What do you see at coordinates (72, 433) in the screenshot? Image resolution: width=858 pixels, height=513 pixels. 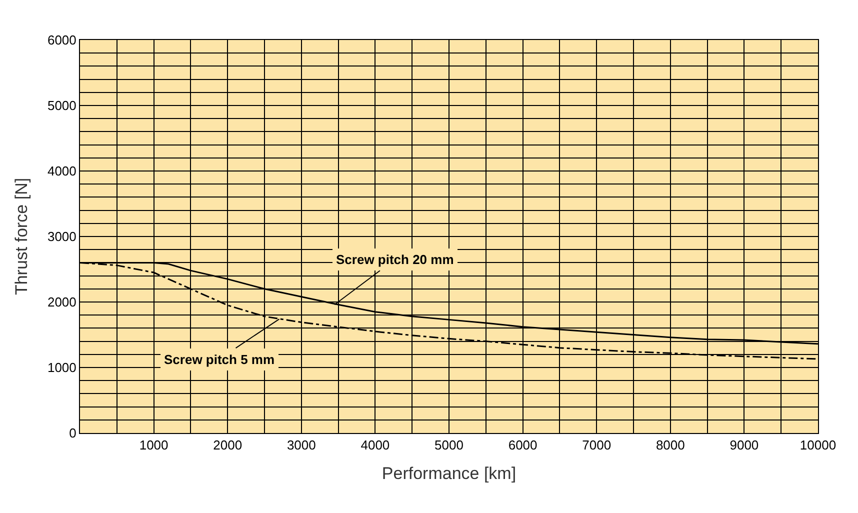 I see `y-tick-label: 0` at bounding box center [72, 433].